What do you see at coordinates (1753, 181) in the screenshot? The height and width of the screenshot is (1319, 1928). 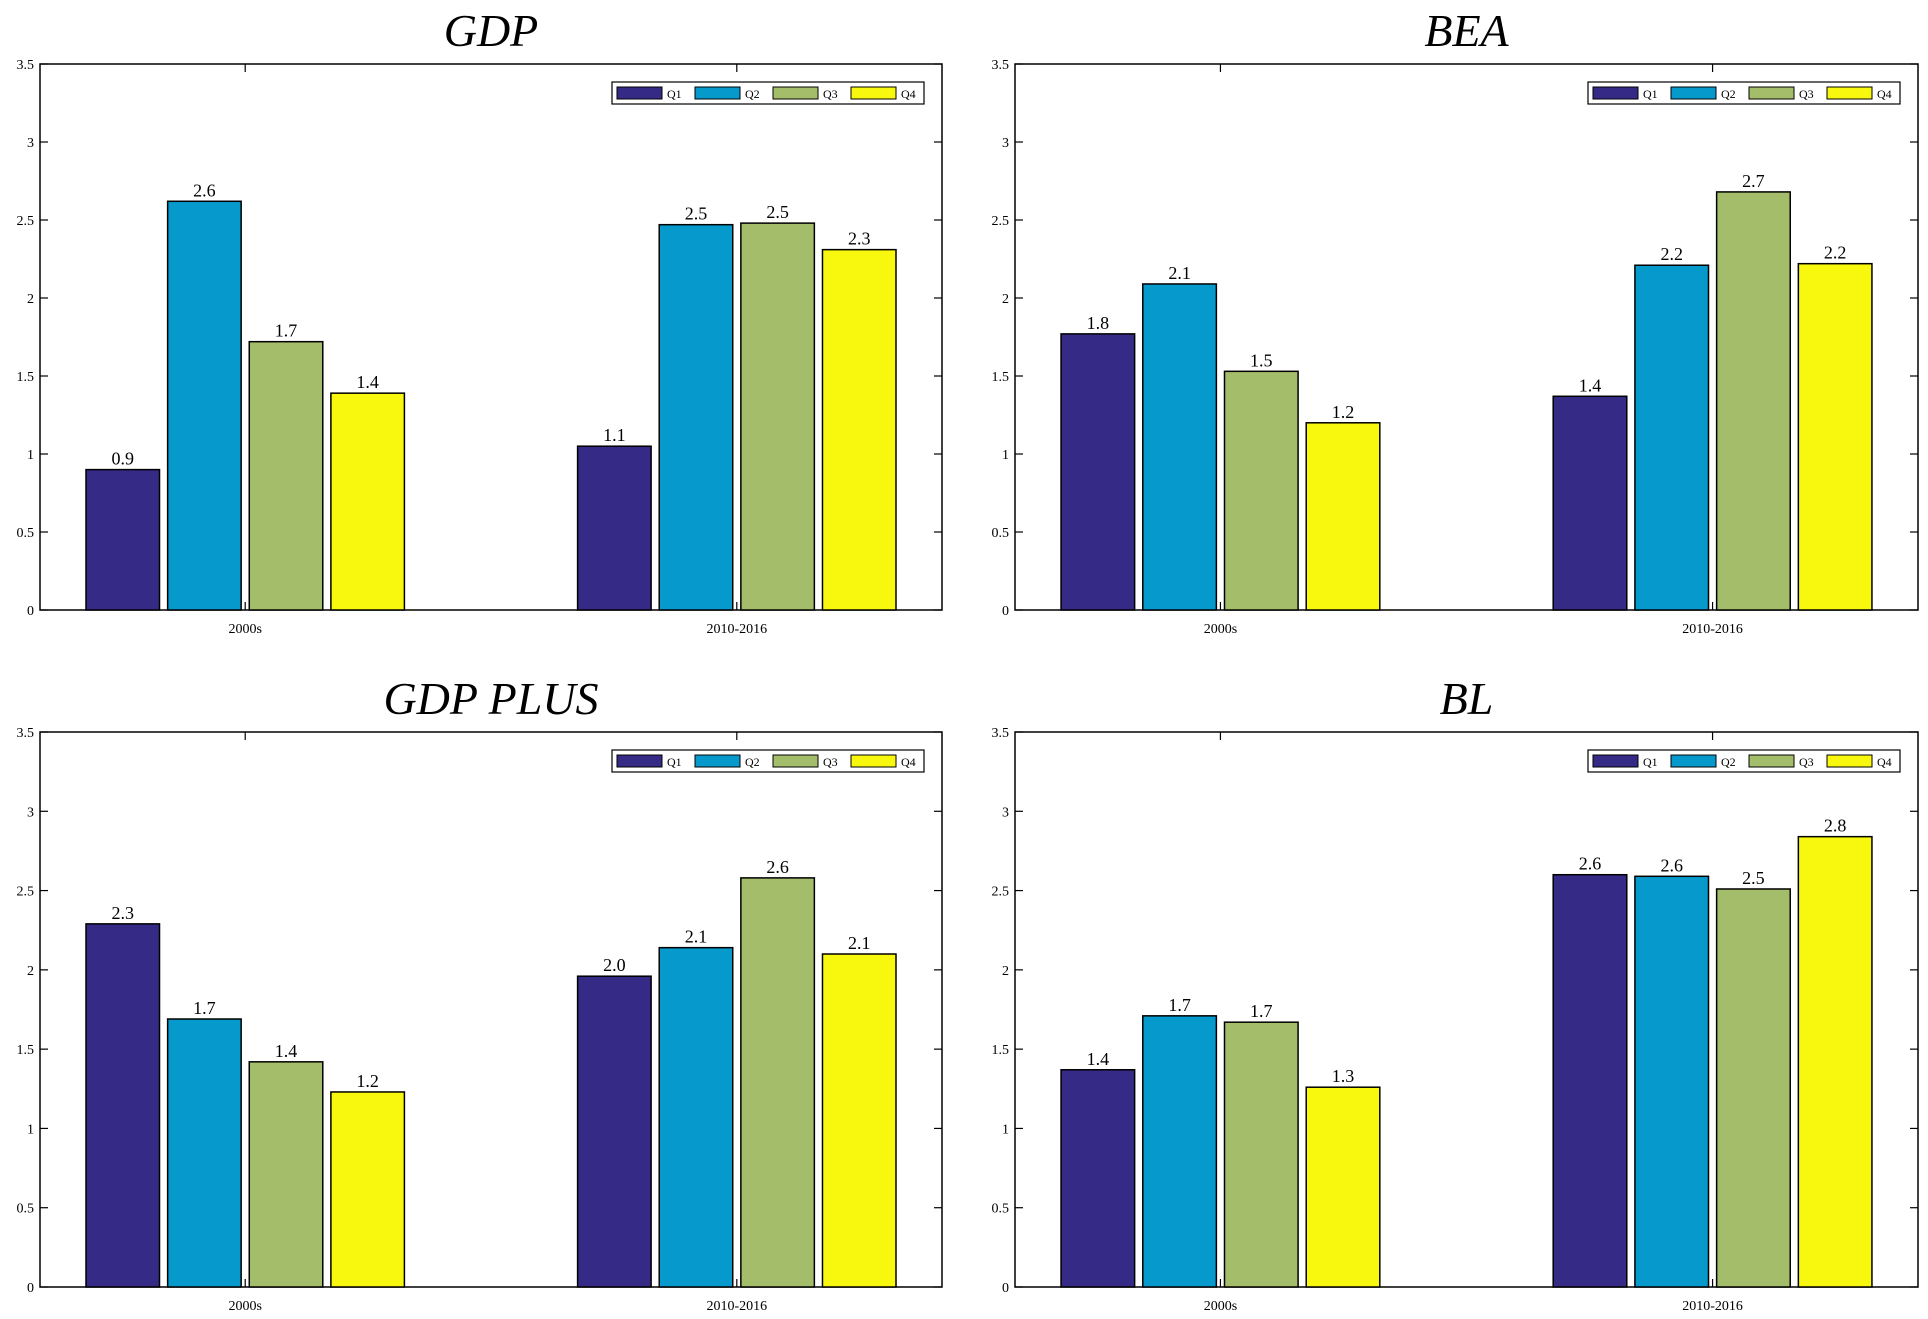 I see `data-label: 2.7` at bounding box center [1753, 181].